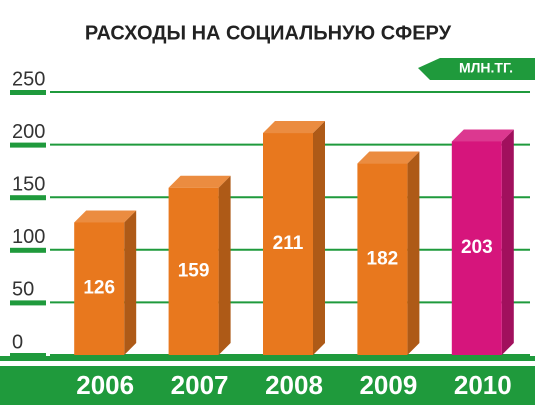 The image size is (535, 405). What do you see at coordinates (200, 385) in the screenshot?
I see `x-tick-label: 2007` at bounding box center [200, 385].